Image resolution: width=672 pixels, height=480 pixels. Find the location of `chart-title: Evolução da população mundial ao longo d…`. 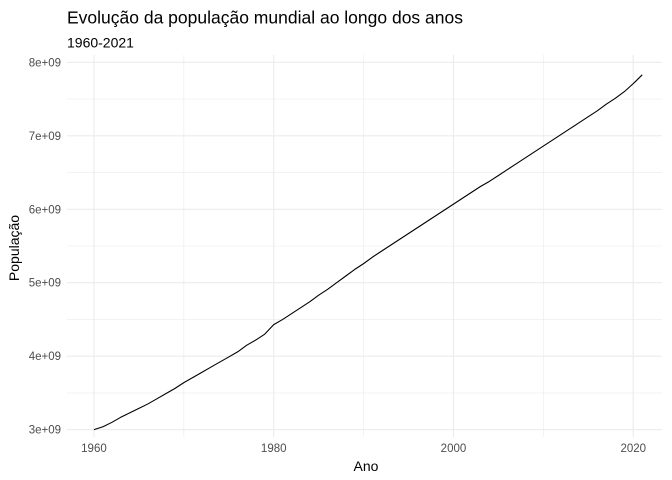

chart-title: Evolução da população mundial ao longo d… is located at coordinates (265, 18).